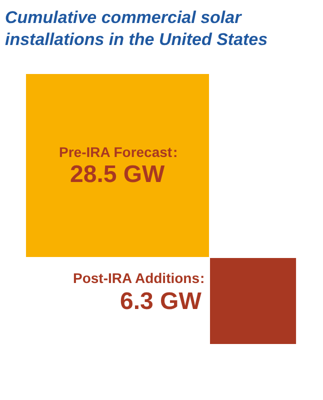  What do you see at coordinates (115, 152) in the screenshot?
I see `category-label: Pre-IRA Forecast` at bounding box center [115, 152].